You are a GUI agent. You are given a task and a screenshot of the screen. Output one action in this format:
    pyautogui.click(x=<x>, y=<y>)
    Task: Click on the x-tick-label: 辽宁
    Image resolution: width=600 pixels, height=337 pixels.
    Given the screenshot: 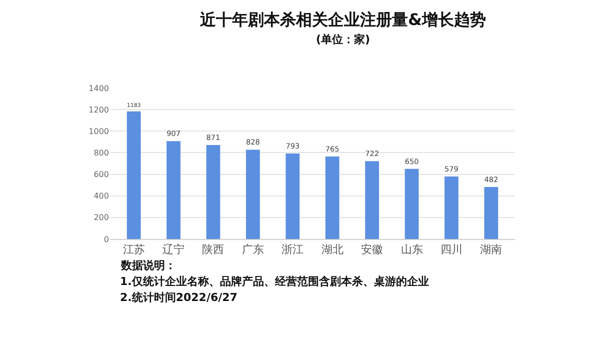 What is the action you would take?
    pyautogui.click(x=173, y=249)
    